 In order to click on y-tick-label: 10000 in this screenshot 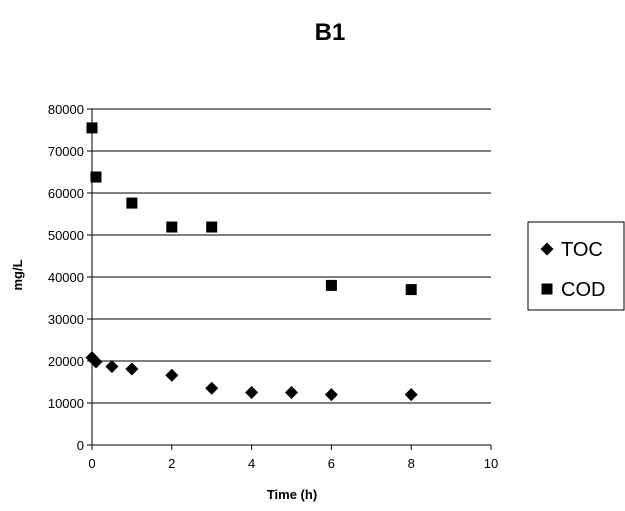, I will do `click(66, 403)`.